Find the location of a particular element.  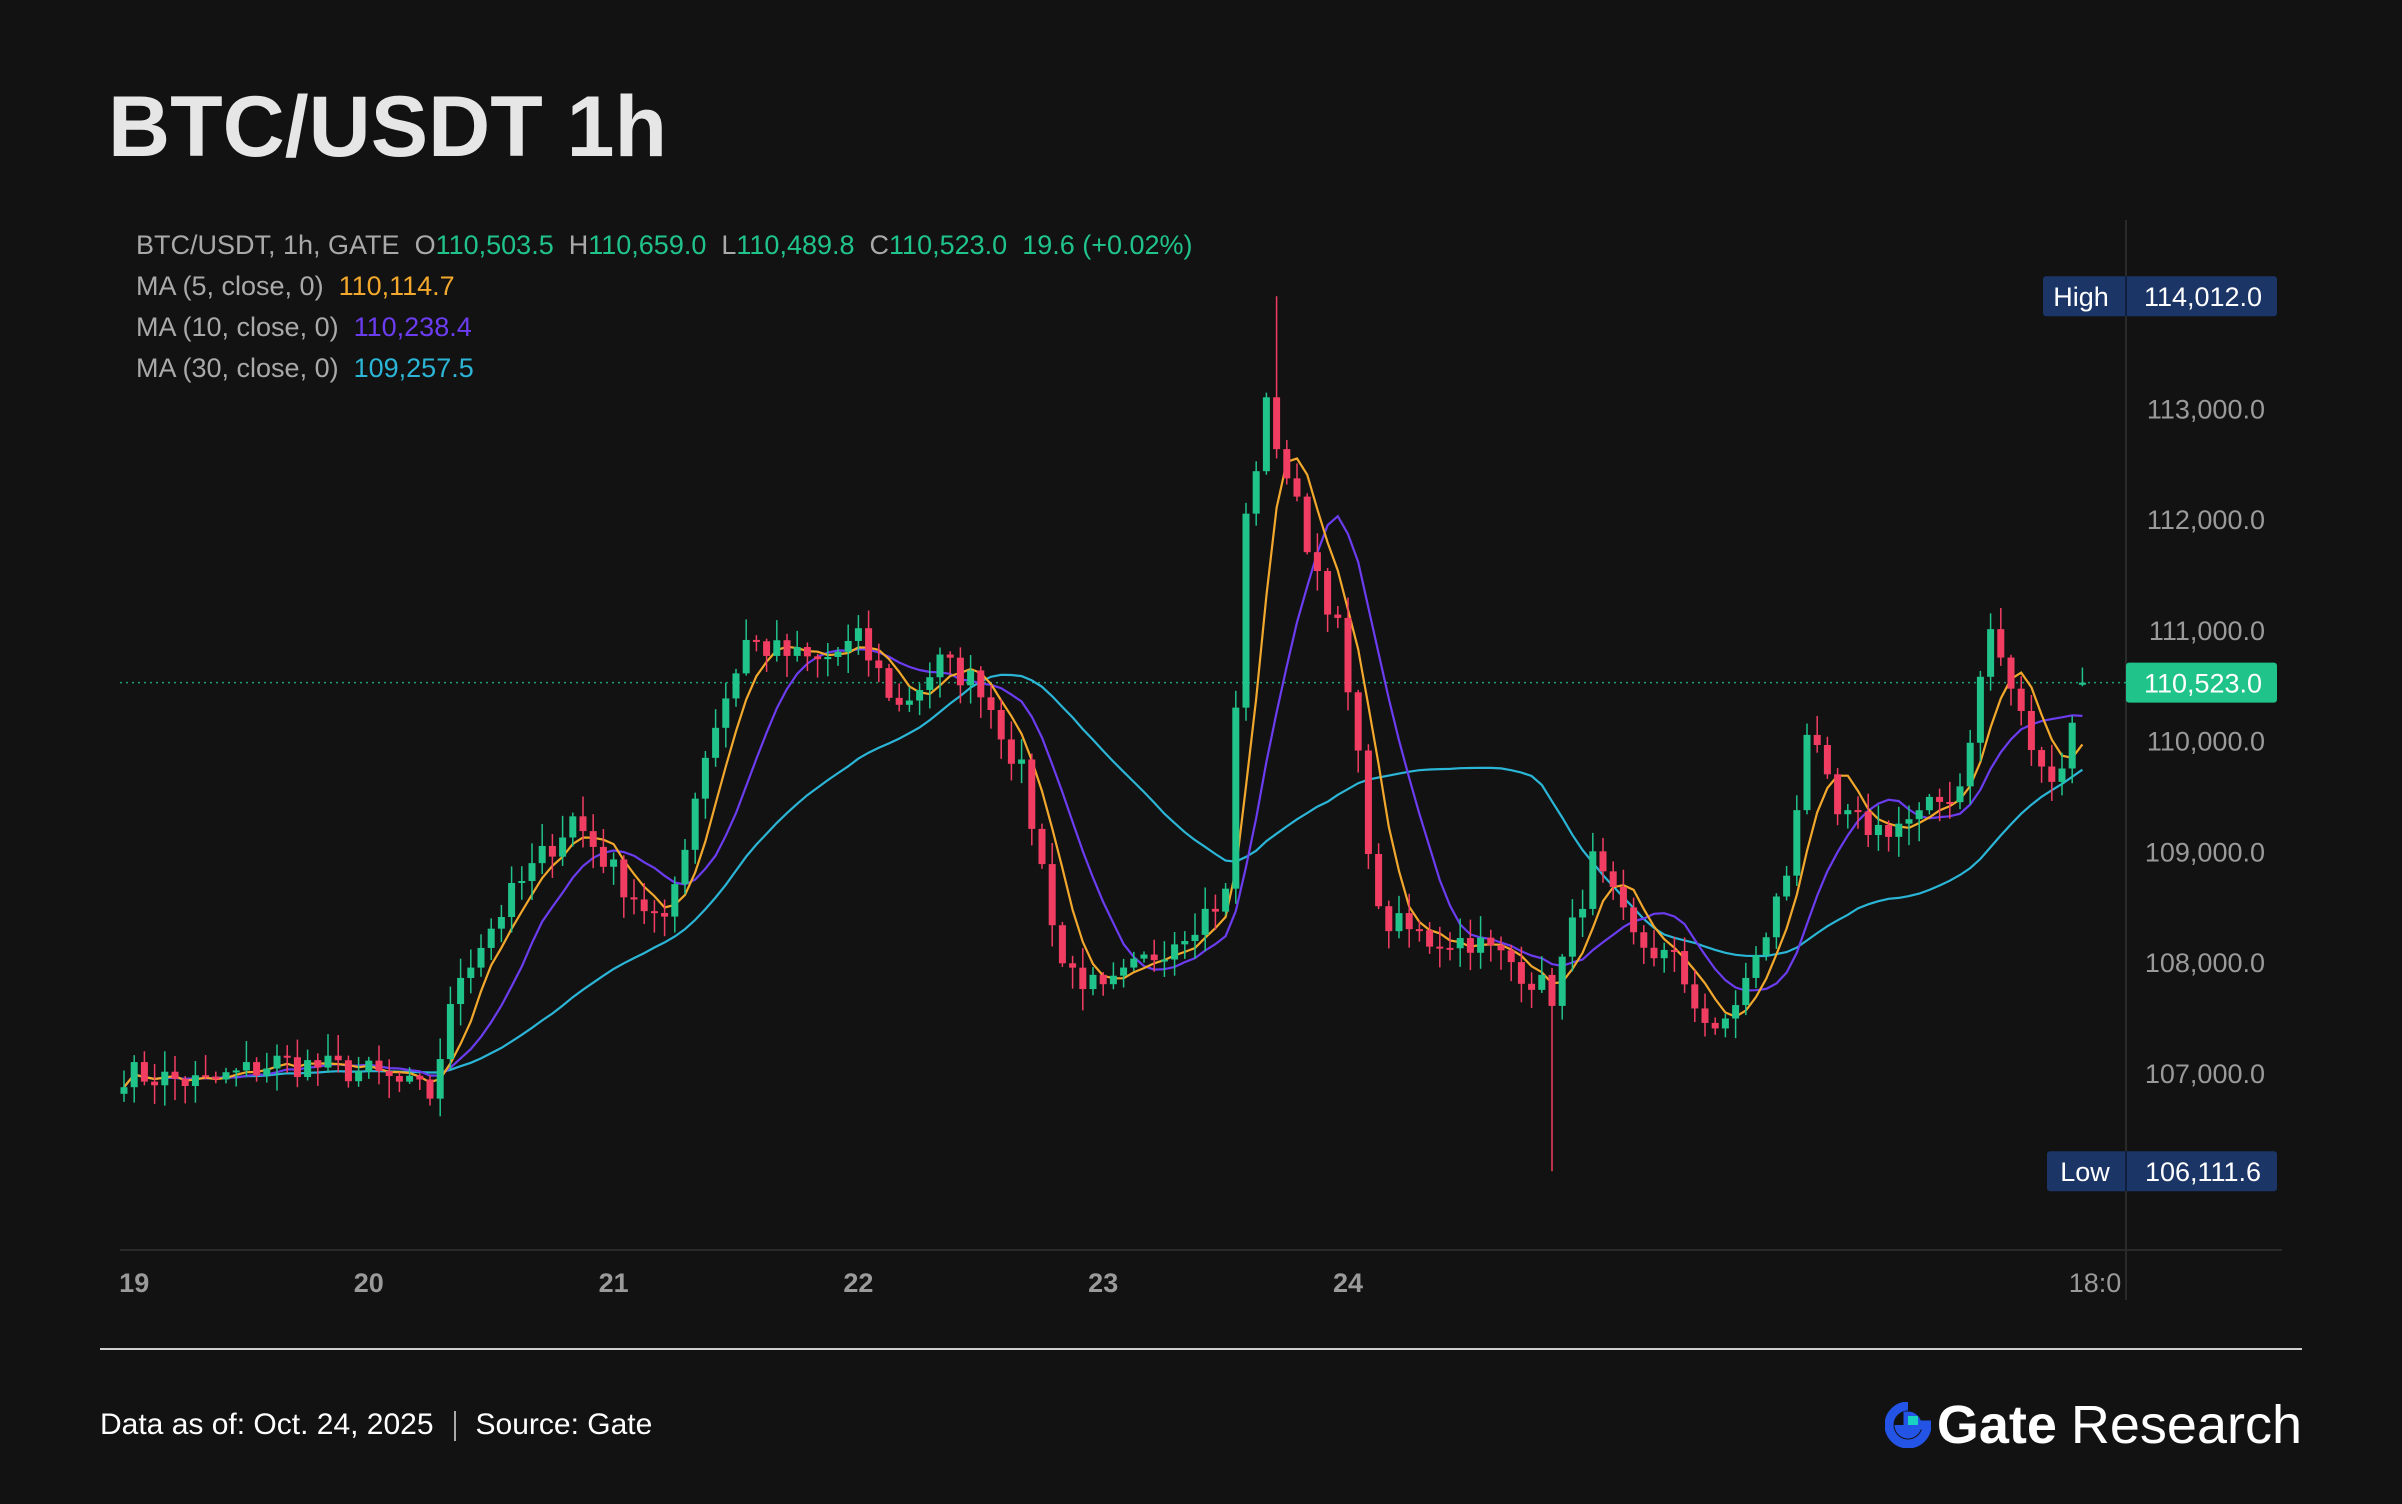

x-tick-label: 19 is located at coordinates (134, 1283).